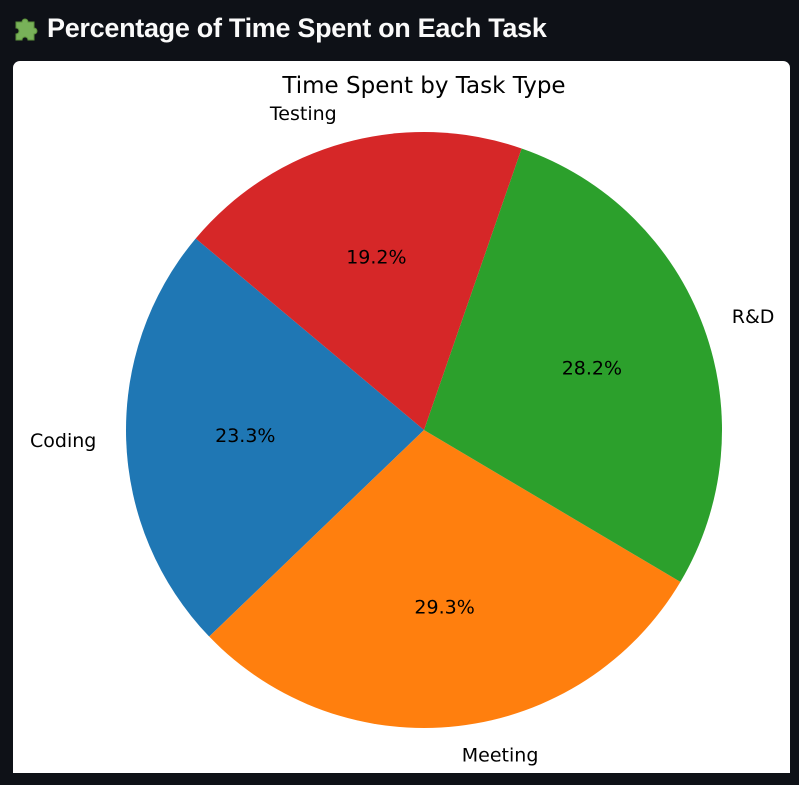 This screenshot has height=785, width=799. What do you see at coordinates (592, 368) in the screenshot?
I see `slice-value-r-d: 28.2%` at bounding box center [592, 368].